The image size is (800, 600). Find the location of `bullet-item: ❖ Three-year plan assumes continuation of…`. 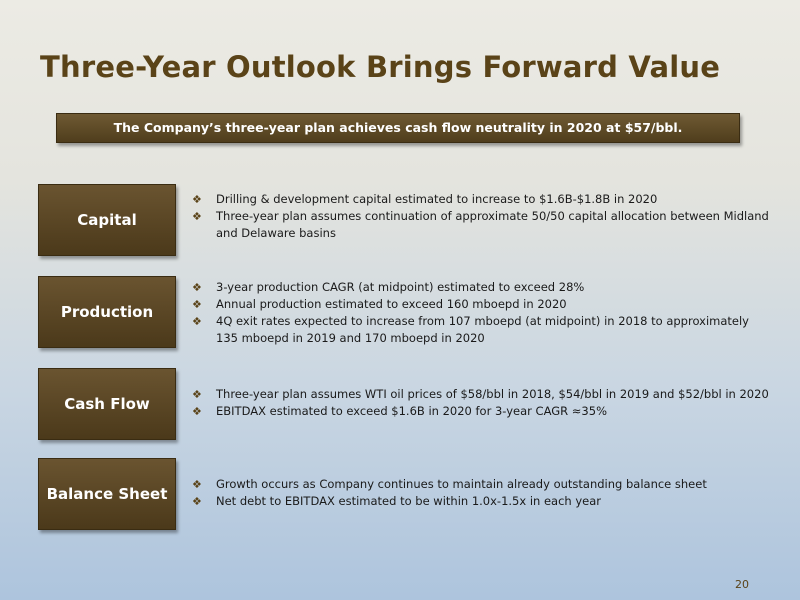

bullet-item: ❖ Three-year plan assumes continuation of… is located at coordinates (480, 224).